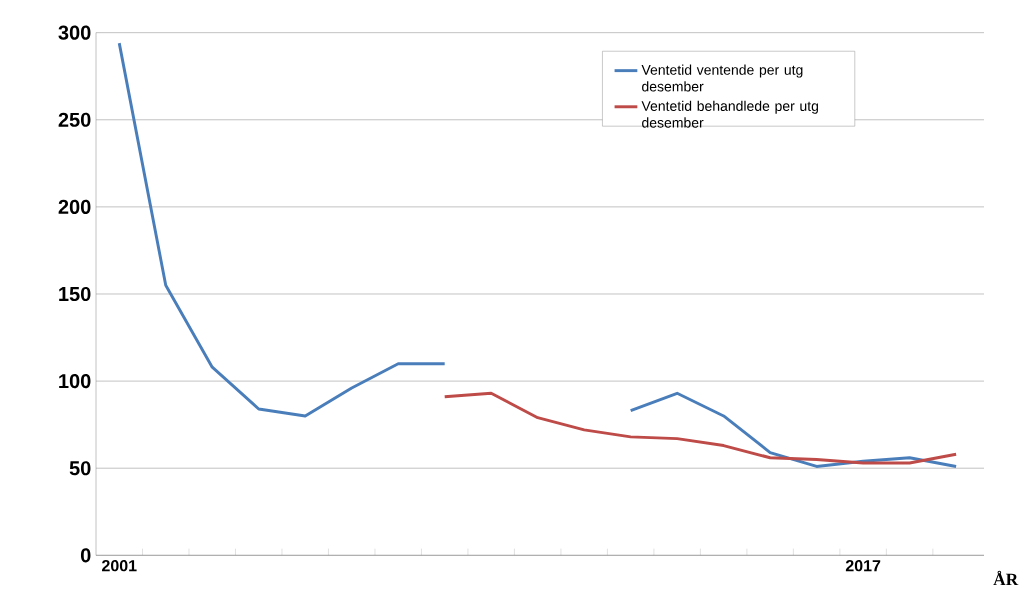  What do you see at coordinates (729, 114) in the screenshot?
I see `legend-label: Ventetid behandlede per utg desember` at bounding box center [729, 114].